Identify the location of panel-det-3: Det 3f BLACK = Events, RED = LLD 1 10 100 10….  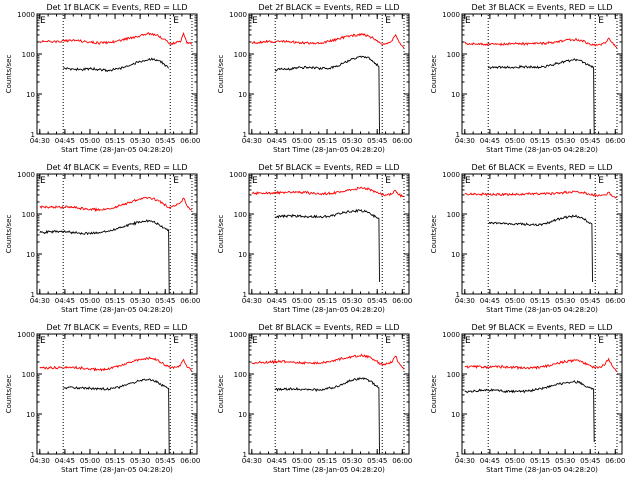
(527, 78).